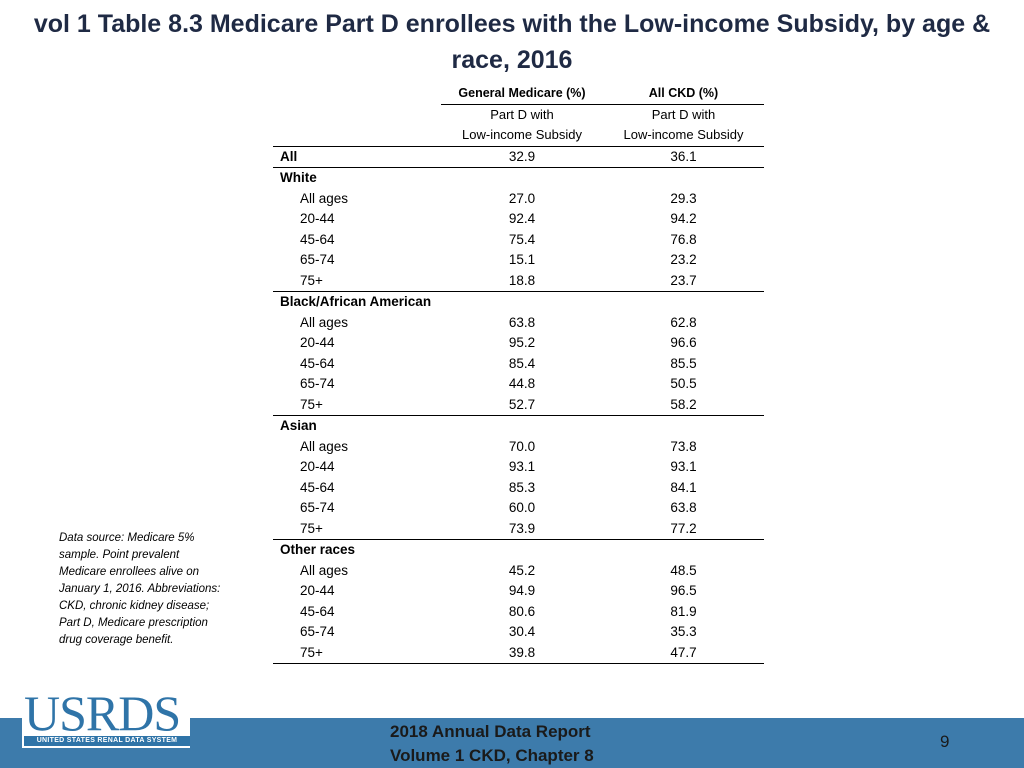  I want to click on table-row: 20-44 92.4 94.2, so click(518, 219).